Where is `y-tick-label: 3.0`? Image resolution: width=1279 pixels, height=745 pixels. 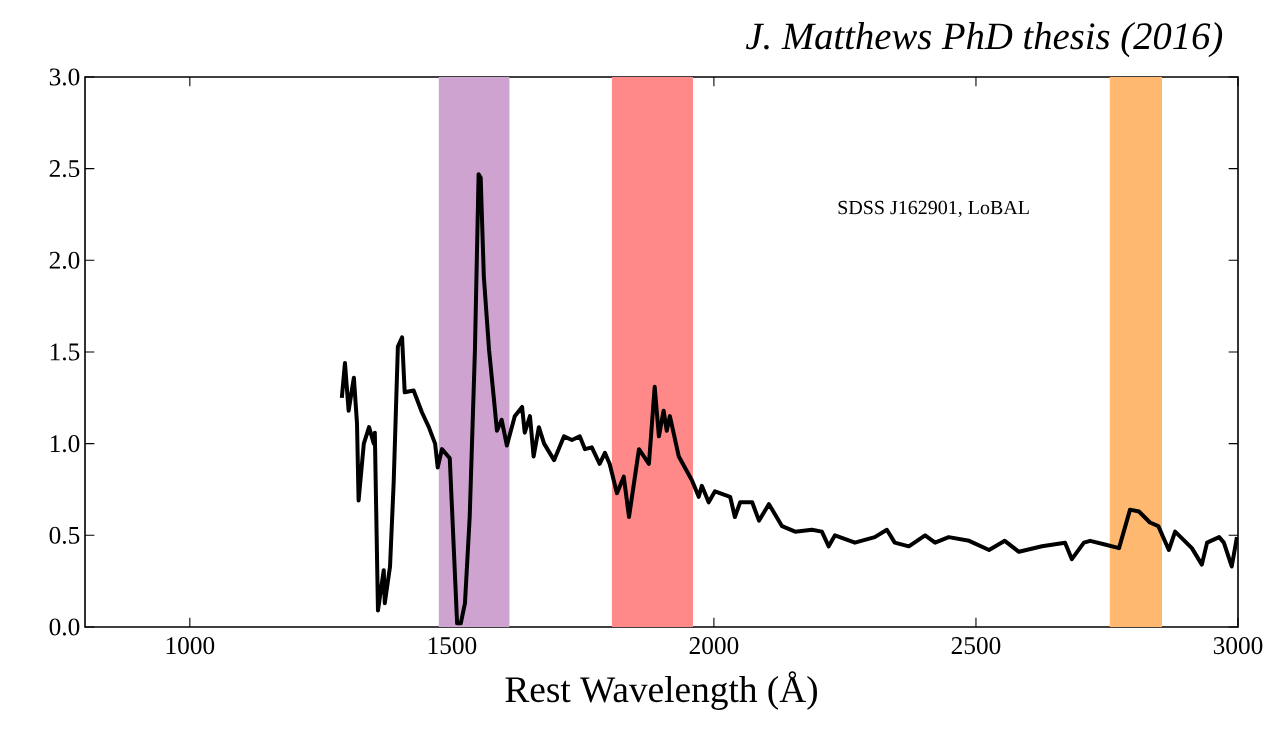
y-tick-label: 3.0 is located at coordinates (64, 77).